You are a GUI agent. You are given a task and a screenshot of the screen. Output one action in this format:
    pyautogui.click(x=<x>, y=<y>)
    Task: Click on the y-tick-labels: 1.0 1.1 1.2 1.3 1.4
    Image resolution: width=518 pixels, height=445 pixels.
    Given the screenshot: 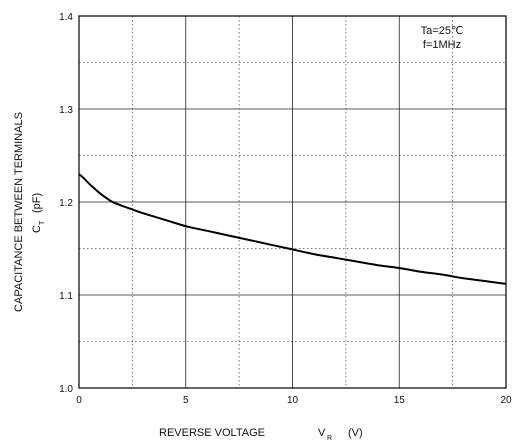 What is the action you would take?
    pyautogui.click(x=66, y=203)
    